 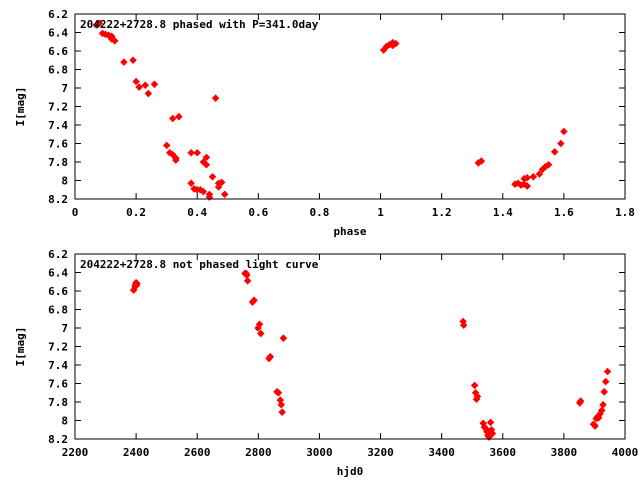 What do you see at coordinates (64, 421) in the screenshot?
I see `unphased-chart-y-tick-label: 8` at bounding box center [64, 421].